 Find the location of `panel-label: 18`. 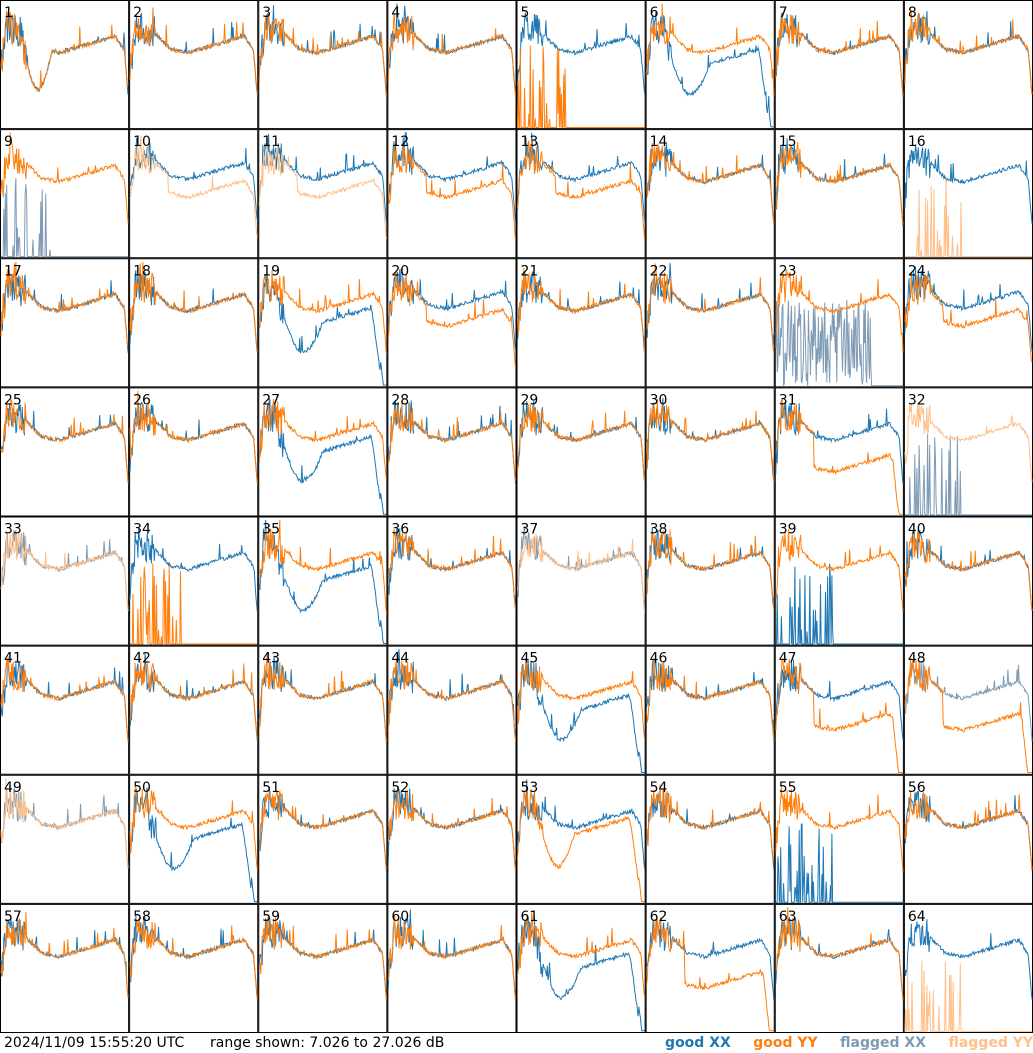

panel-label: 18 is located at coordinates (142, 271).